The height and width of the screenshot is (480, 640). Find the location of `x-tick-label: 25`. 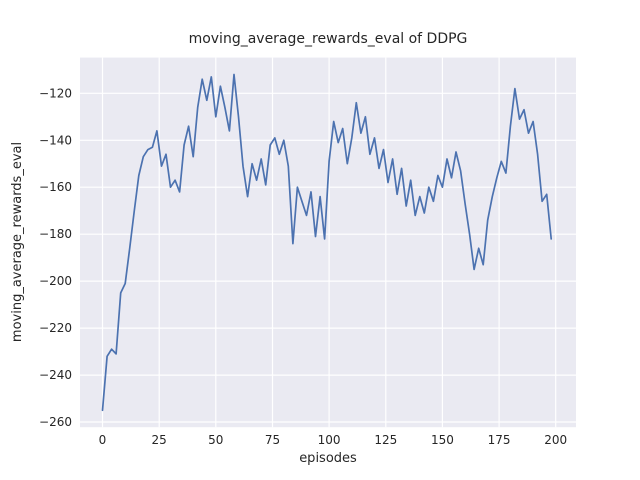

x-tick-label: 25 is located at coordinates (159, 440).